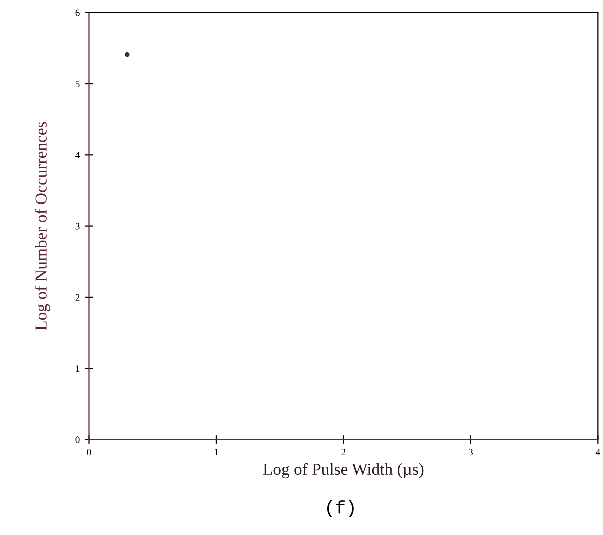 This screenshot has width=603, height=535. What do you see at coordinates (344, 452) in the screenshot?
I see `x-tick-label: 2` at bounding box center [344, 452].